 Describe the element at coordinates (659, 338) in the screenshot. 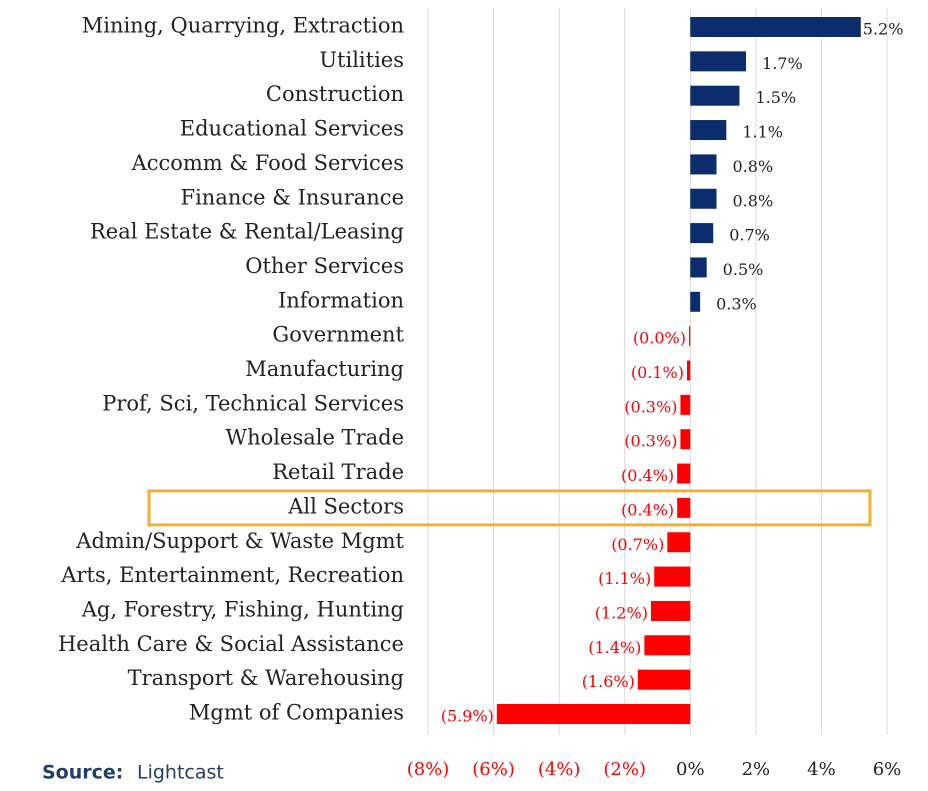

I see `value-label: (0.0%)` at that location.